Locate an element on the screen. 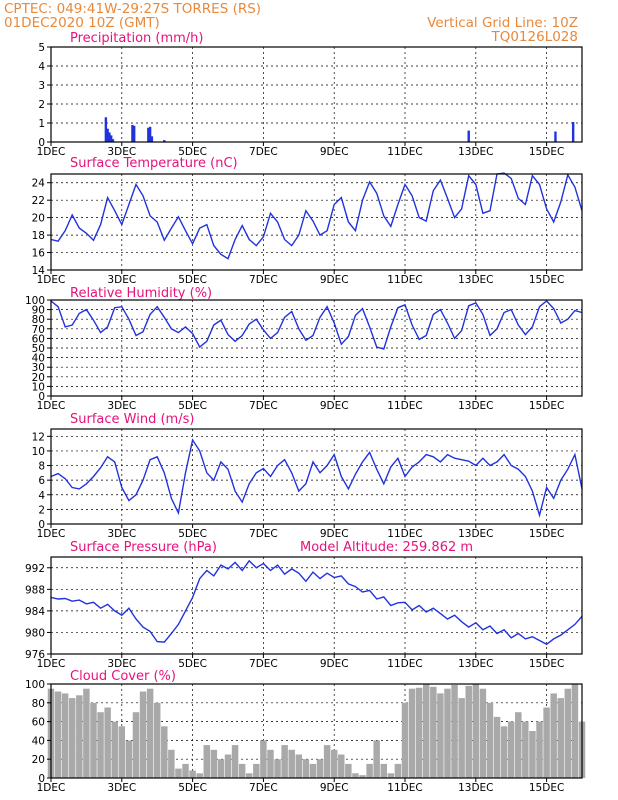 The image size is (618, 800). cloud-cover-title: Cloud Cover (%) is located at coordinates (123, 676).